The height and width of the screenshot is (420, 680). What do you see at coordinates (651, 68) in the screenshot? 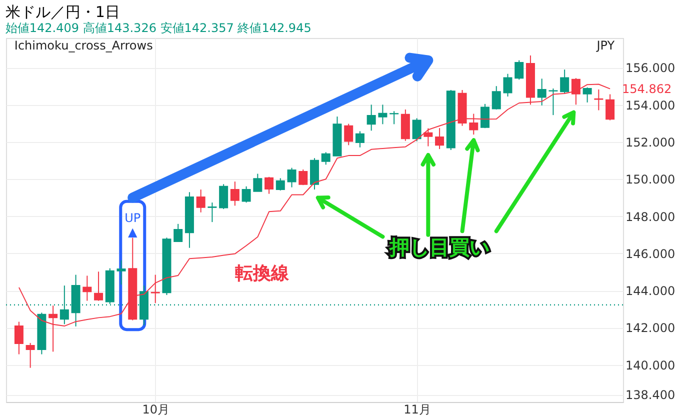
I see `y-tick-label: 156.000` at bounding box center [651, 68].